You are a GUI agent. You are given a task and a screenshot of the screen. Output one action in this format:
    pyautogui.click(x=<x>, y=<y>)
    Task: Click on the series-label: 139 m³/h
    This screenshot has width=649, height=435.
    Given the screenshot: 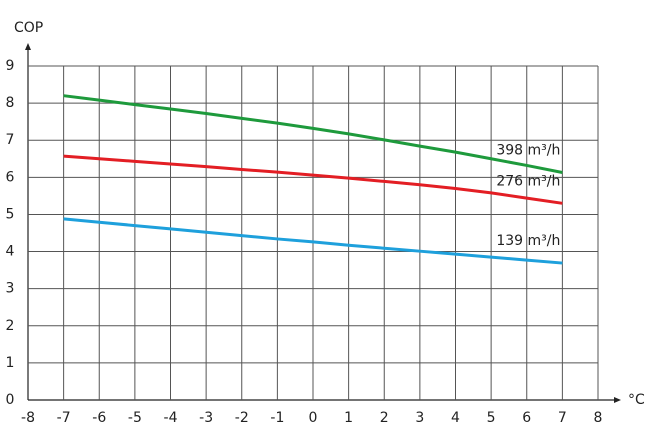 What is the action you would take?
    pyautogui.click(x=528, y=241)
    